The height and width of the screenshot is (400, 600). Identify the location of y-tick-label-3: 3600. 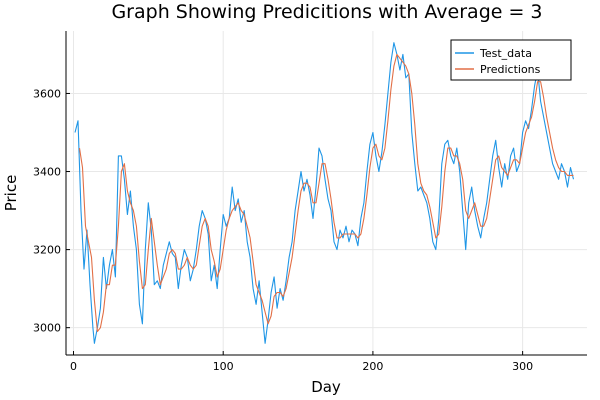
(47, 93).